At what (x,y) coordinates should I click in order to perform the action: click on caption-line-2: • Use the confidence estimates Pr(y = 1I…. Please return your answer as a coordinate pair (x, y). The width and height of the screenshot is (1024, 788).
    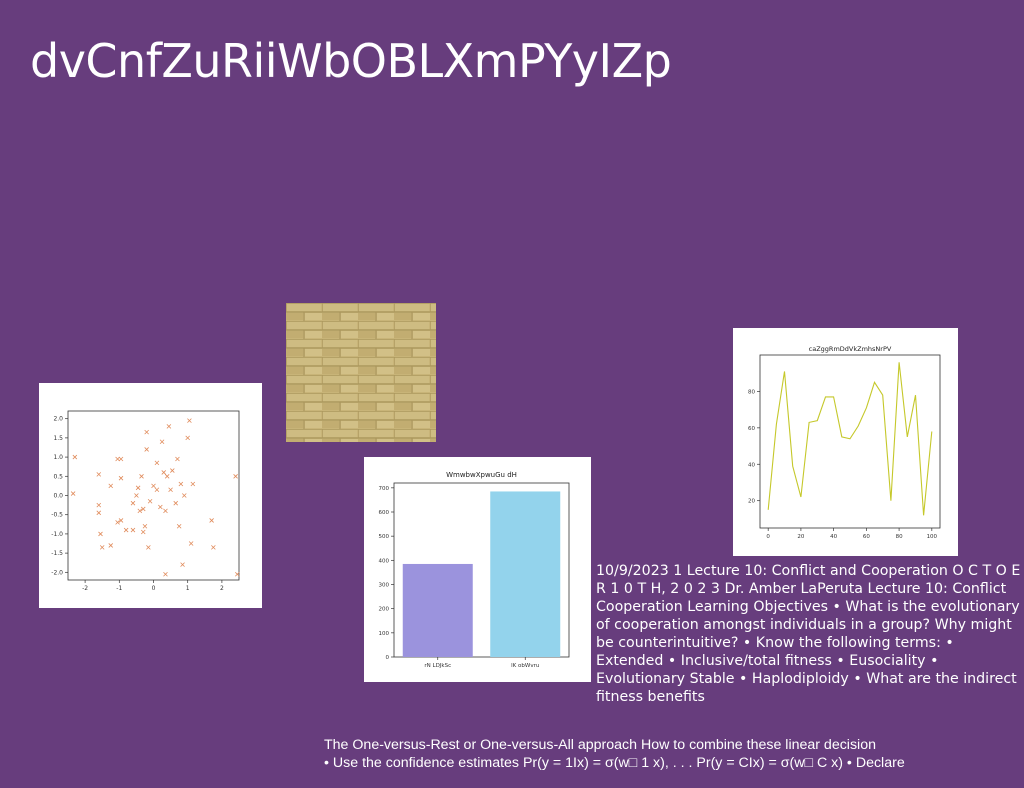
    Looking at the image, I should click on (614, 763).